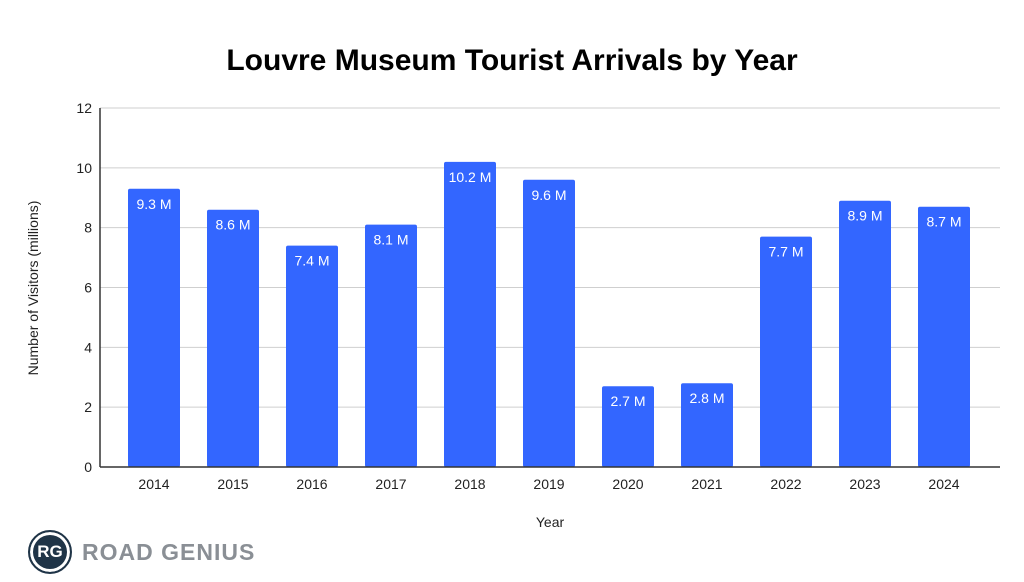  I want to click on y-tick-label: 12, so click(84, 108).